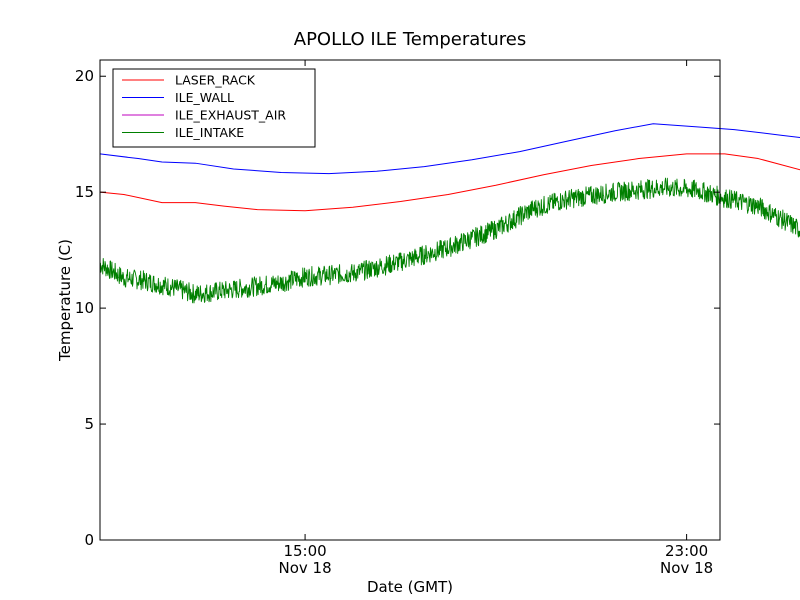 The height and width of the screenshot is (600, 800). Describe the element at coordinates (410, 39) in the screenshot. I see `chart-title: APOLLO ILE Temperatures` at that location.